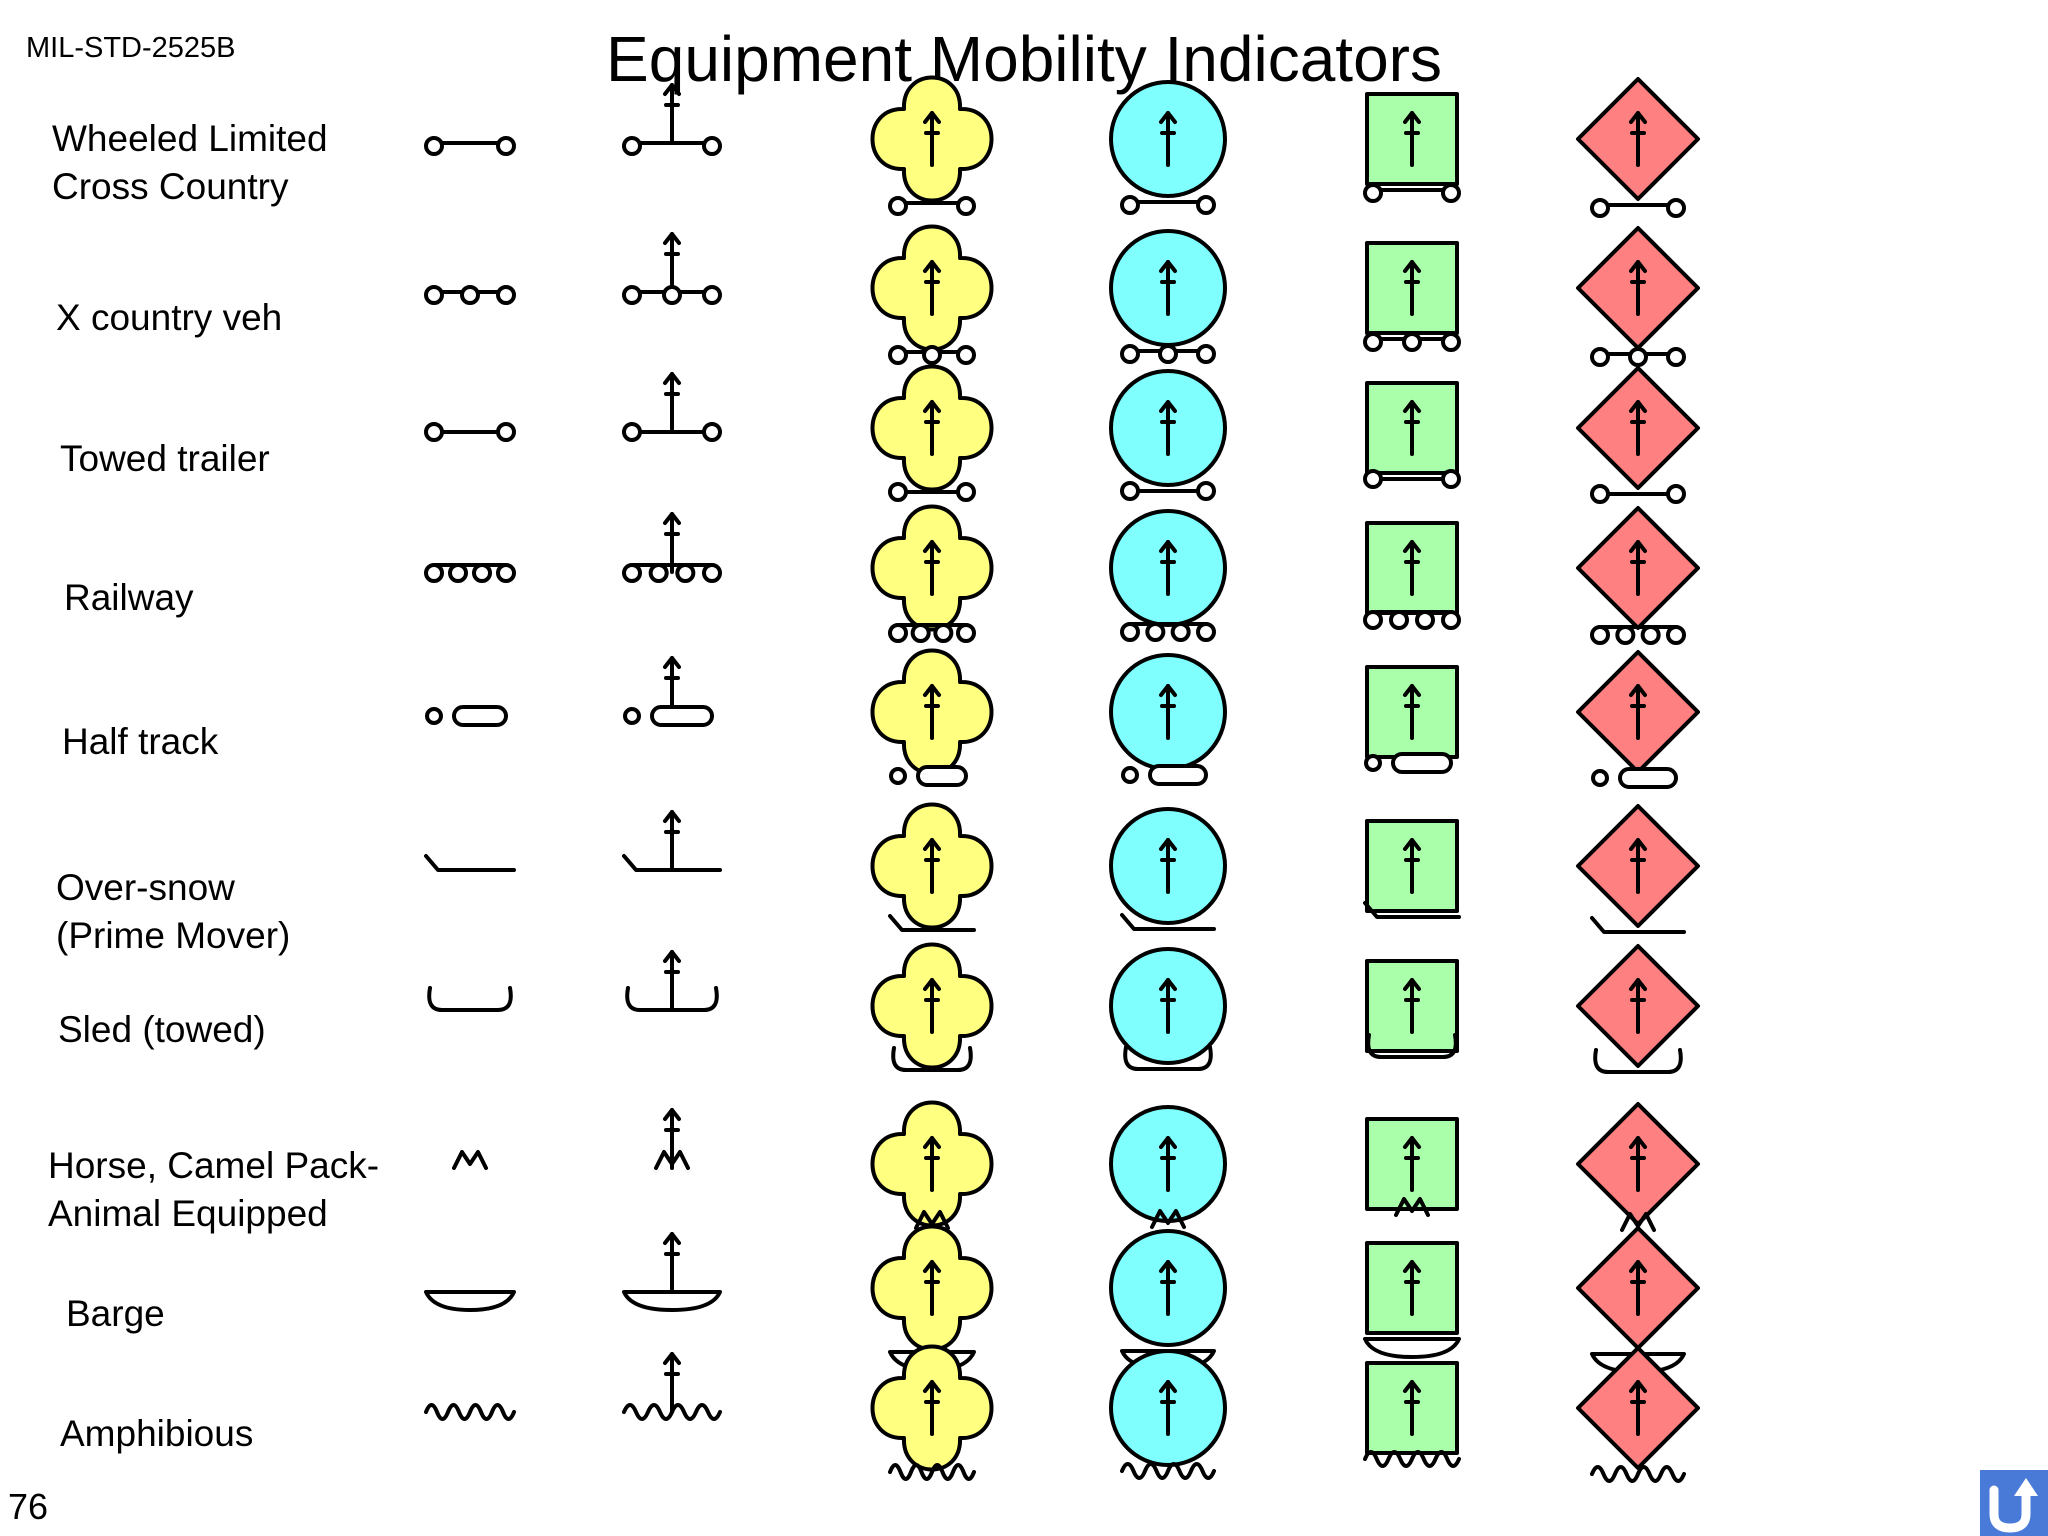 The width and height of the screenshot is (2048, 1536). What do you see at coordinates (932, 294) in the screenshot?
I see `unknown-frame-symbol-x-country` at bounding box center [932, 294].